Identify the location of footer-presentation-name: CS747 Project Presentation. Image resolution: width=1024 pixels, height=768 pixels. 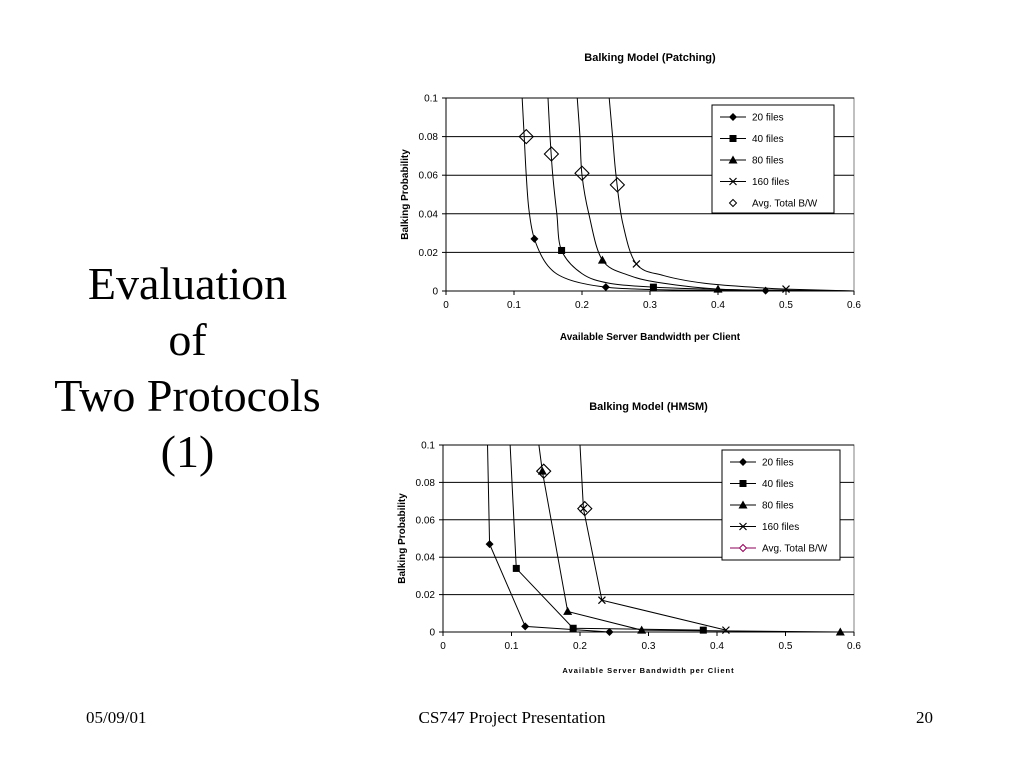
(512, 717).